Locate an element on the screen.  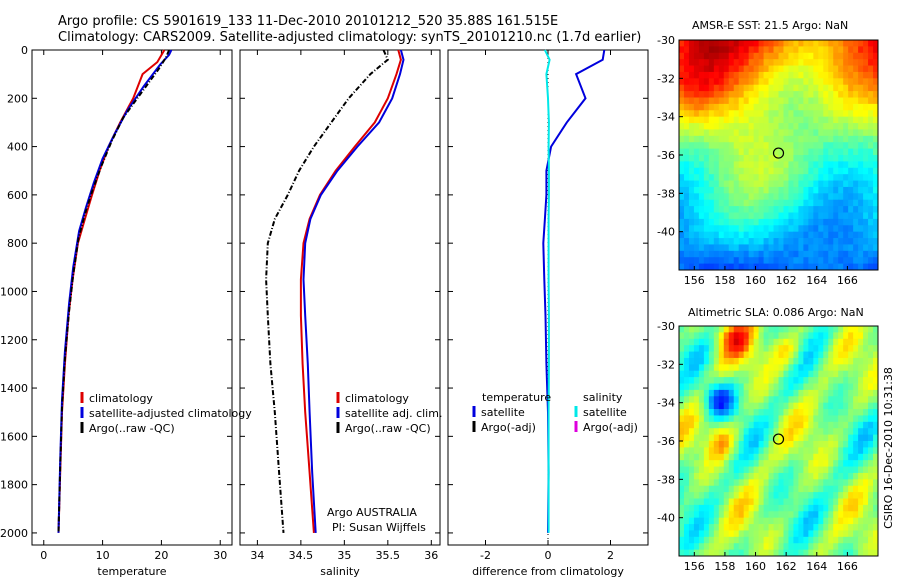
difference-xlabel: difference from climatology is located at coordinates (548, 571).